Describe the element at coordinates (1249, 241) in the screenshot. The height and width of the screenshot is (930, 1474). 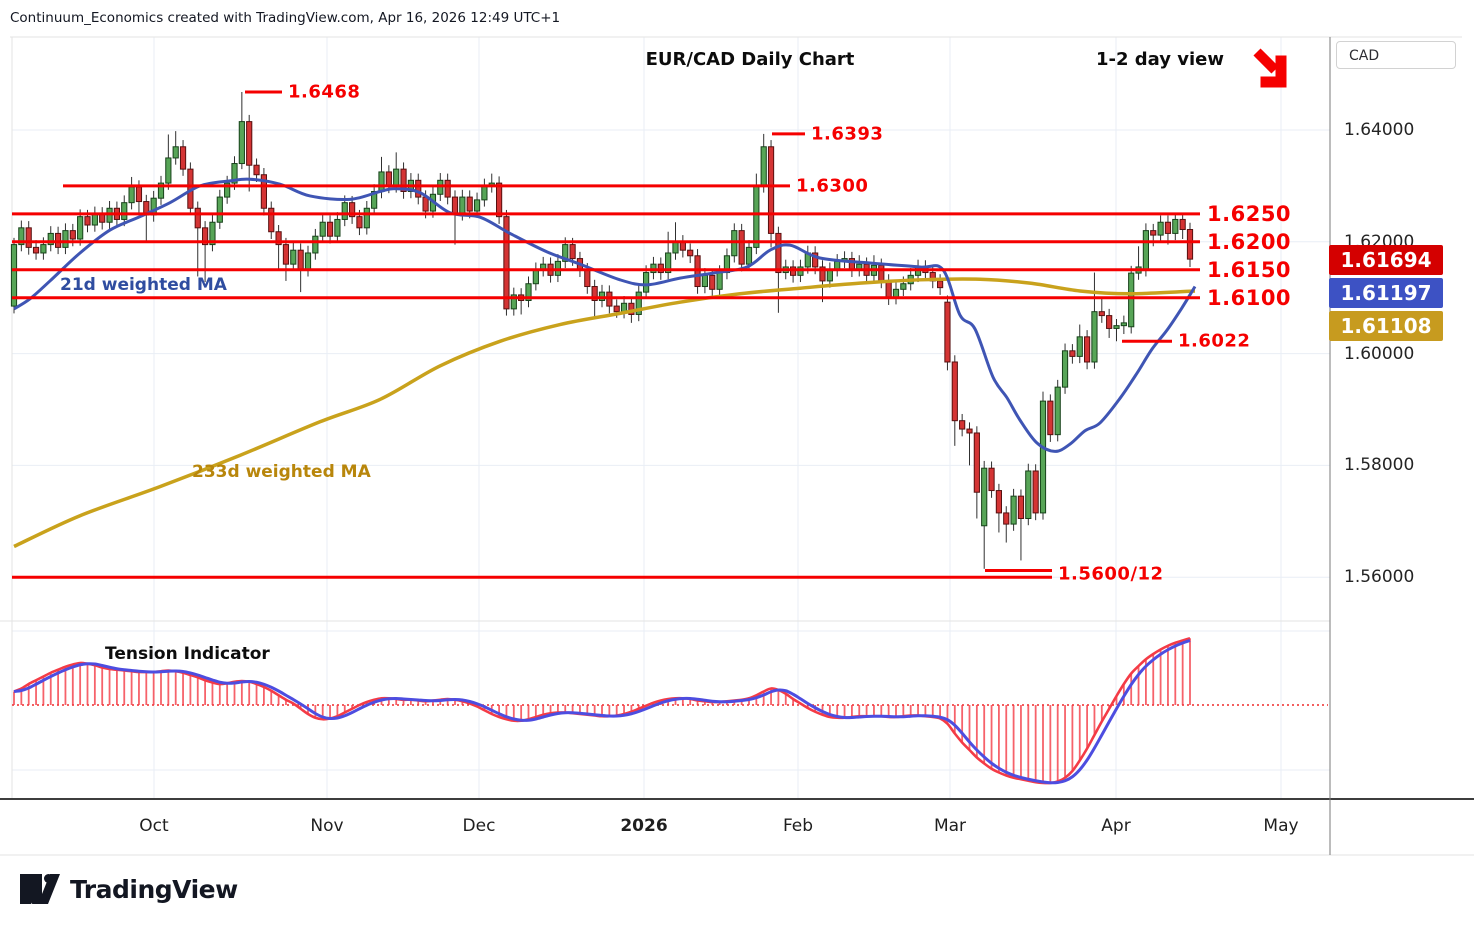
I see `level-label-1.6200: 1.6200` at that location.